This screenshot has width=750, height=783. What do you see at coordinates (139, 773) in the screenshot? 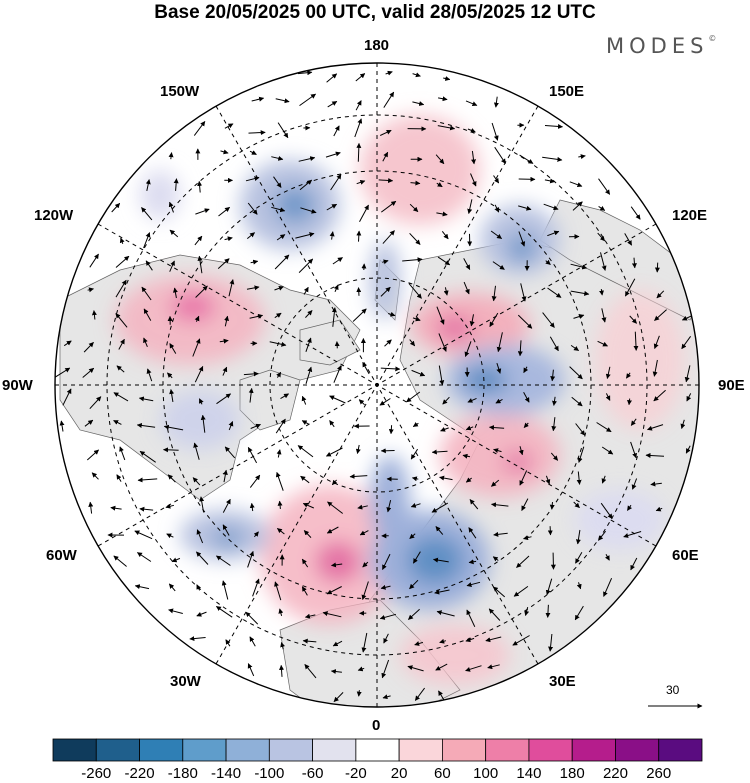
I see `colorbar-label: -220` at bounding box center [139, 773].